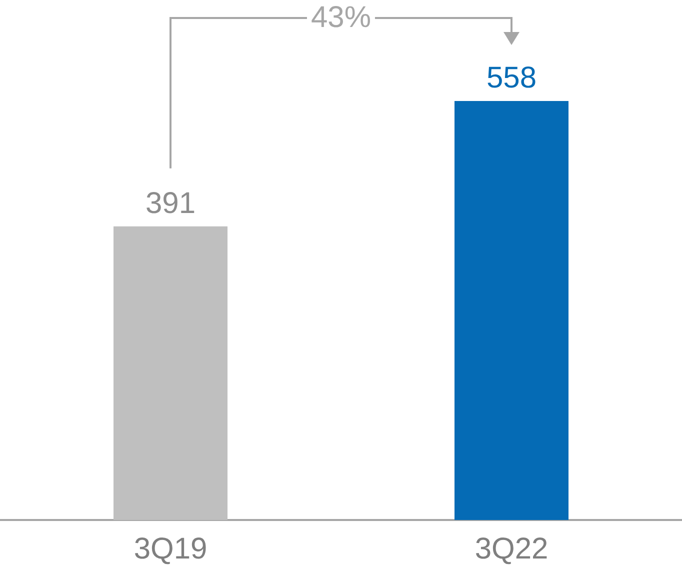  What do you see at coordinates (511, 78) in the screenshot?
I see `data-label: 558` at bounding box center [511, 78].